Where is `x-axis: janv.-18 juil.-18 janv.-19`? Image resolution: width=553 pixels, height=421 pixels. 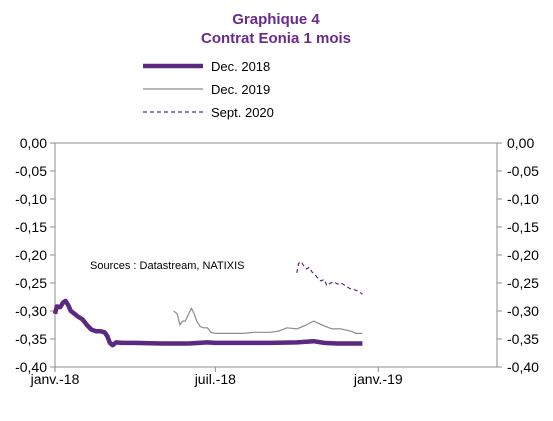
x-axis: janv.-18 juil.-18 janv.-19 is located at coordinates (216, 377).